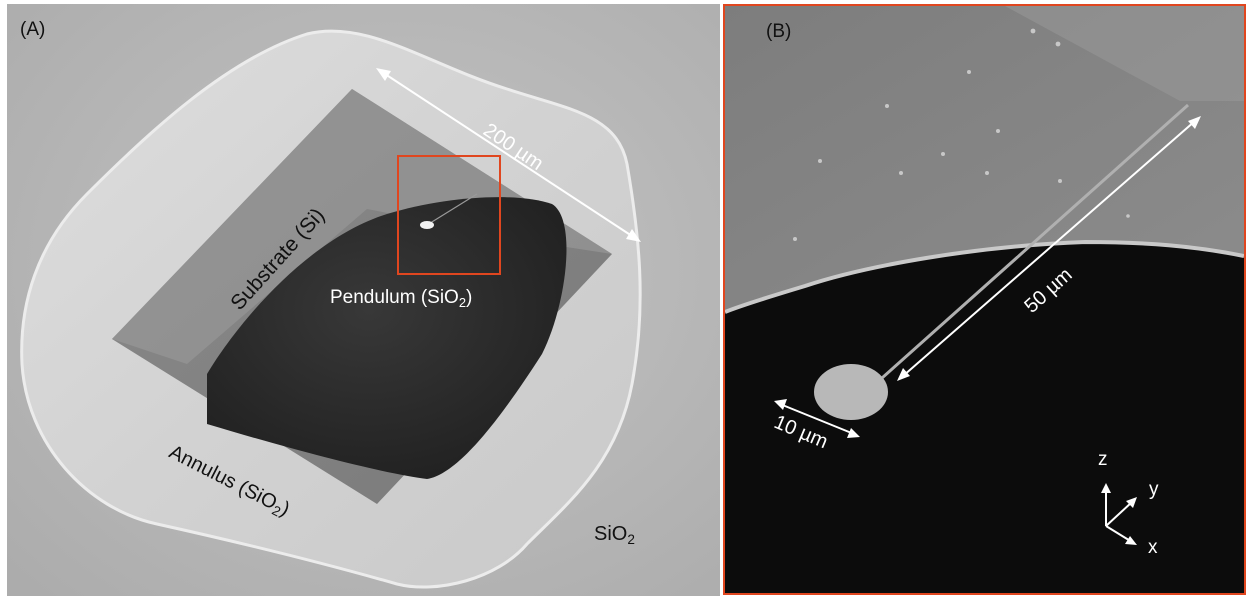  What do you see at coordinates (1124, 53) in the screenshot?
I see `upper-plateau` at bounding box center [1124, 53].